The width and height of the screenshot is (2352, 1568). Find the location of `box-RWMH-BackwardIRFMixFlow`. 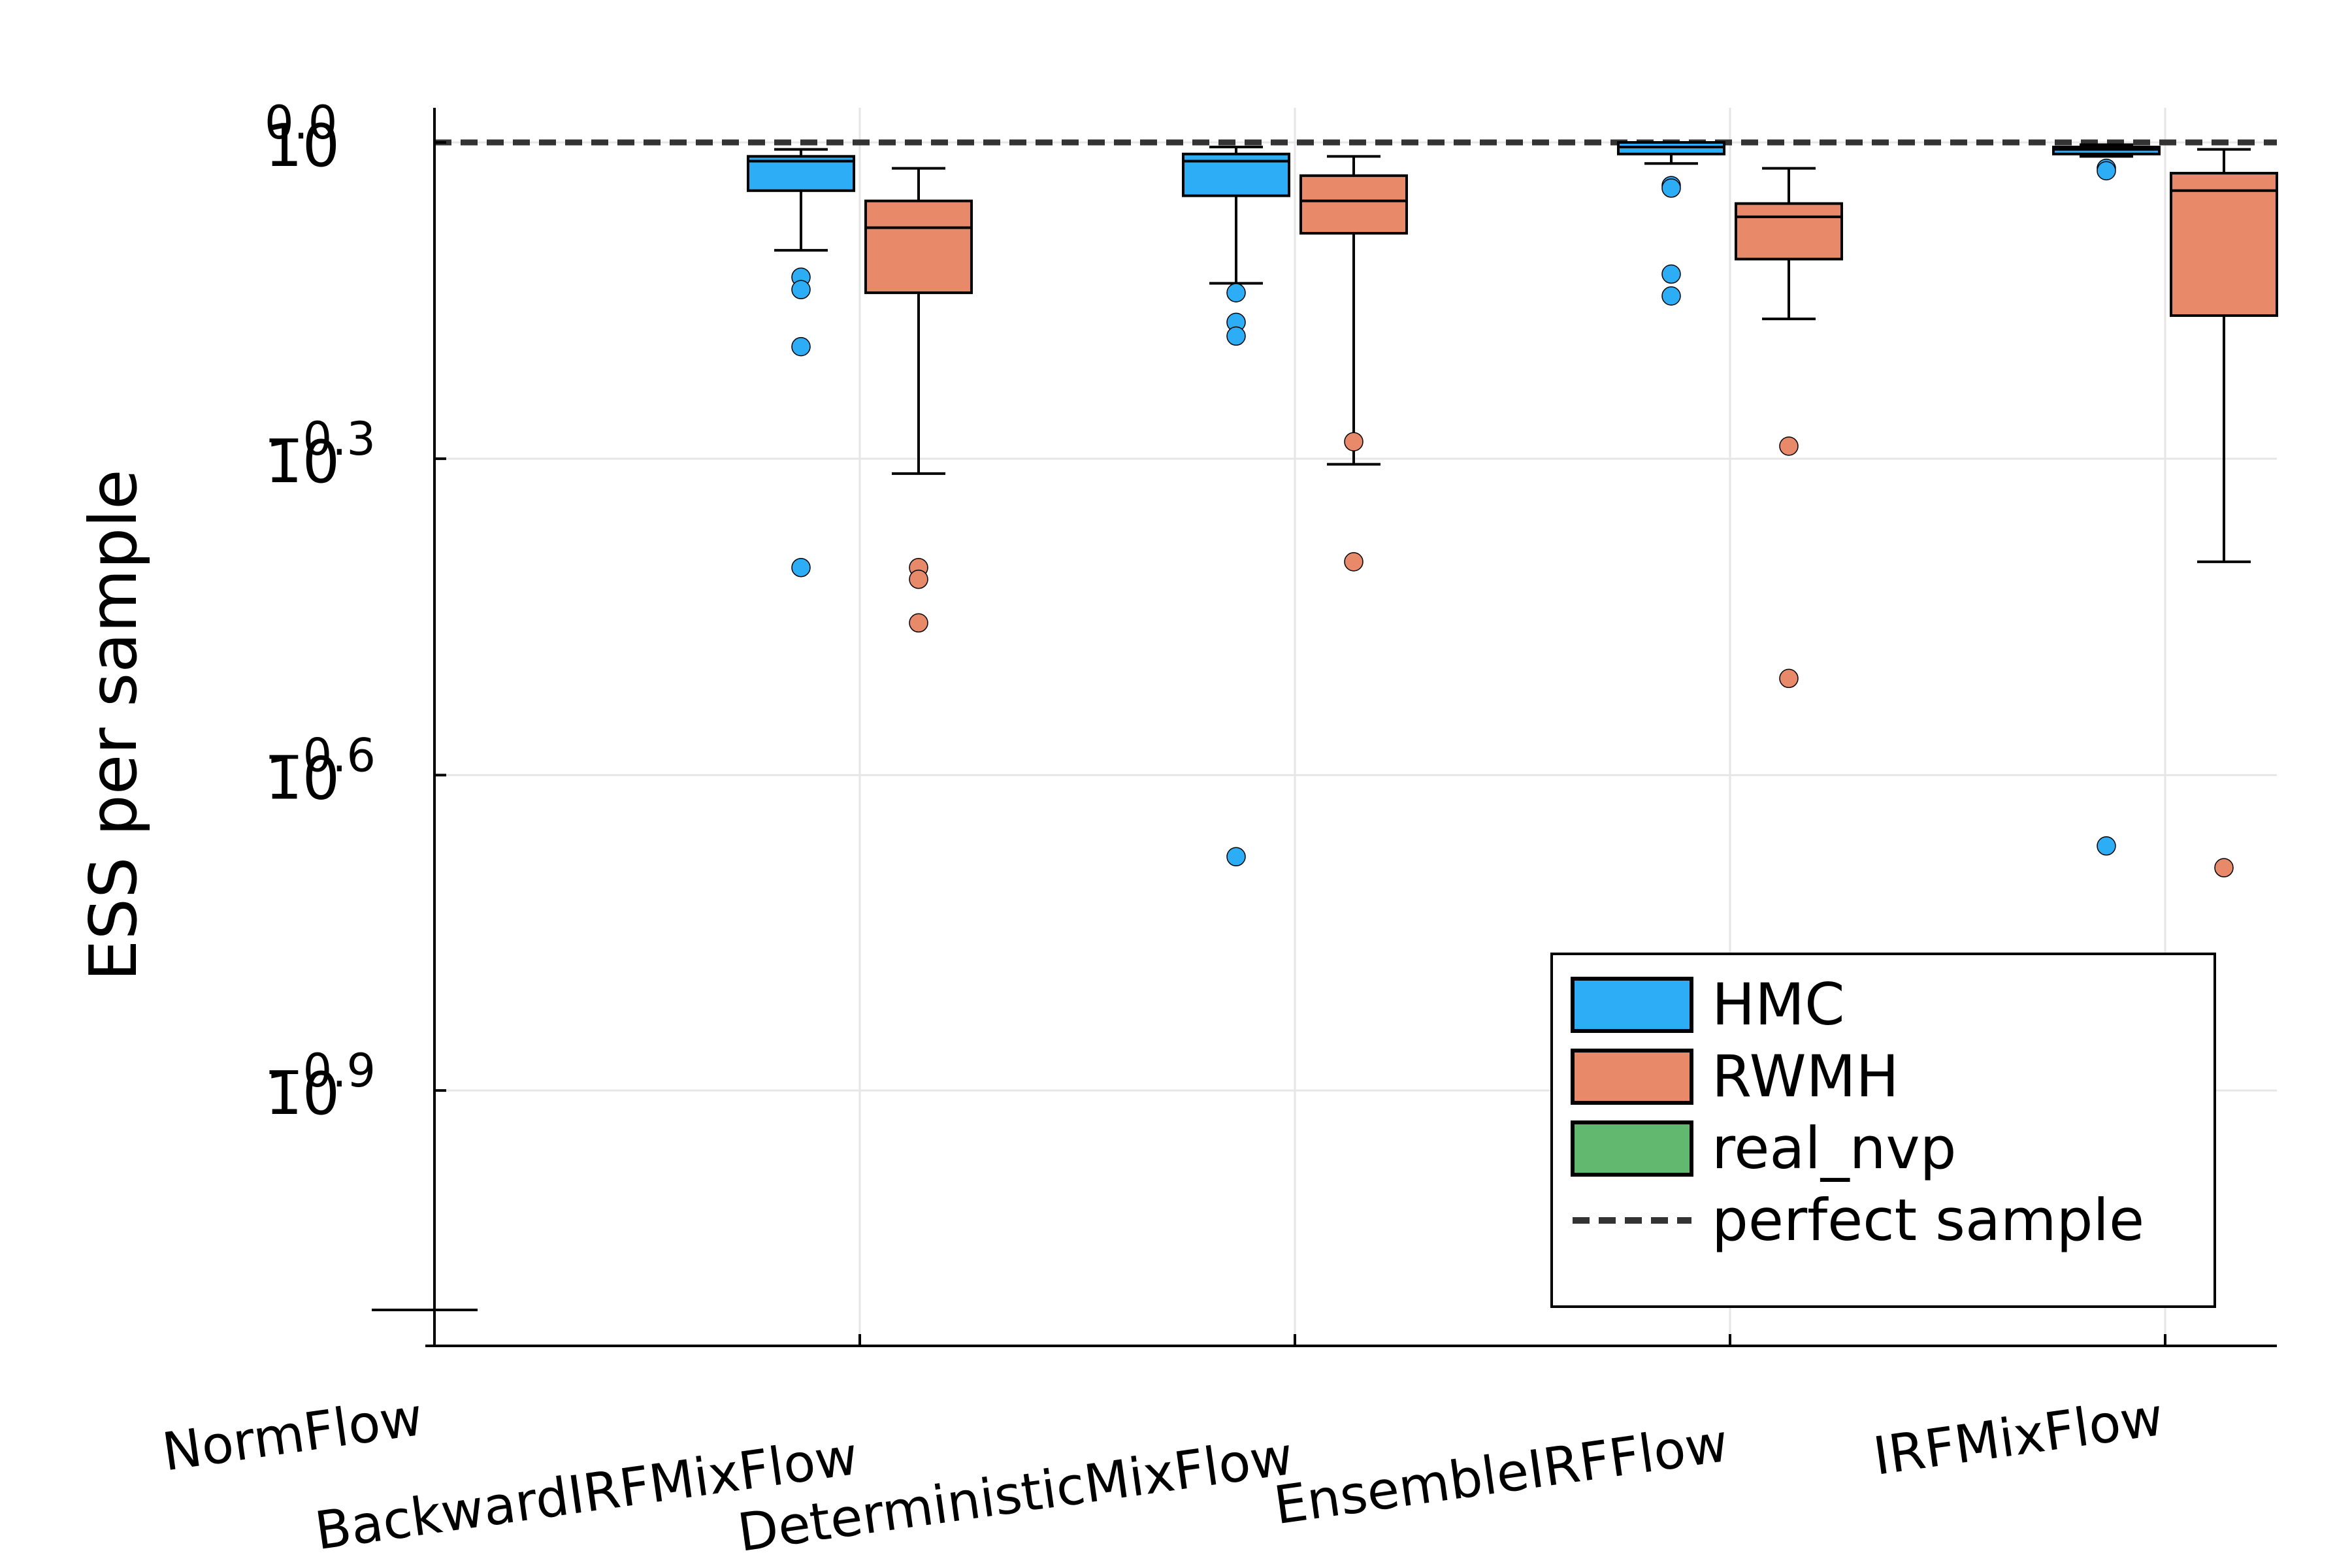

box-RWMH-BackwardIRFMixFlow is located at coordinates (918, 400).